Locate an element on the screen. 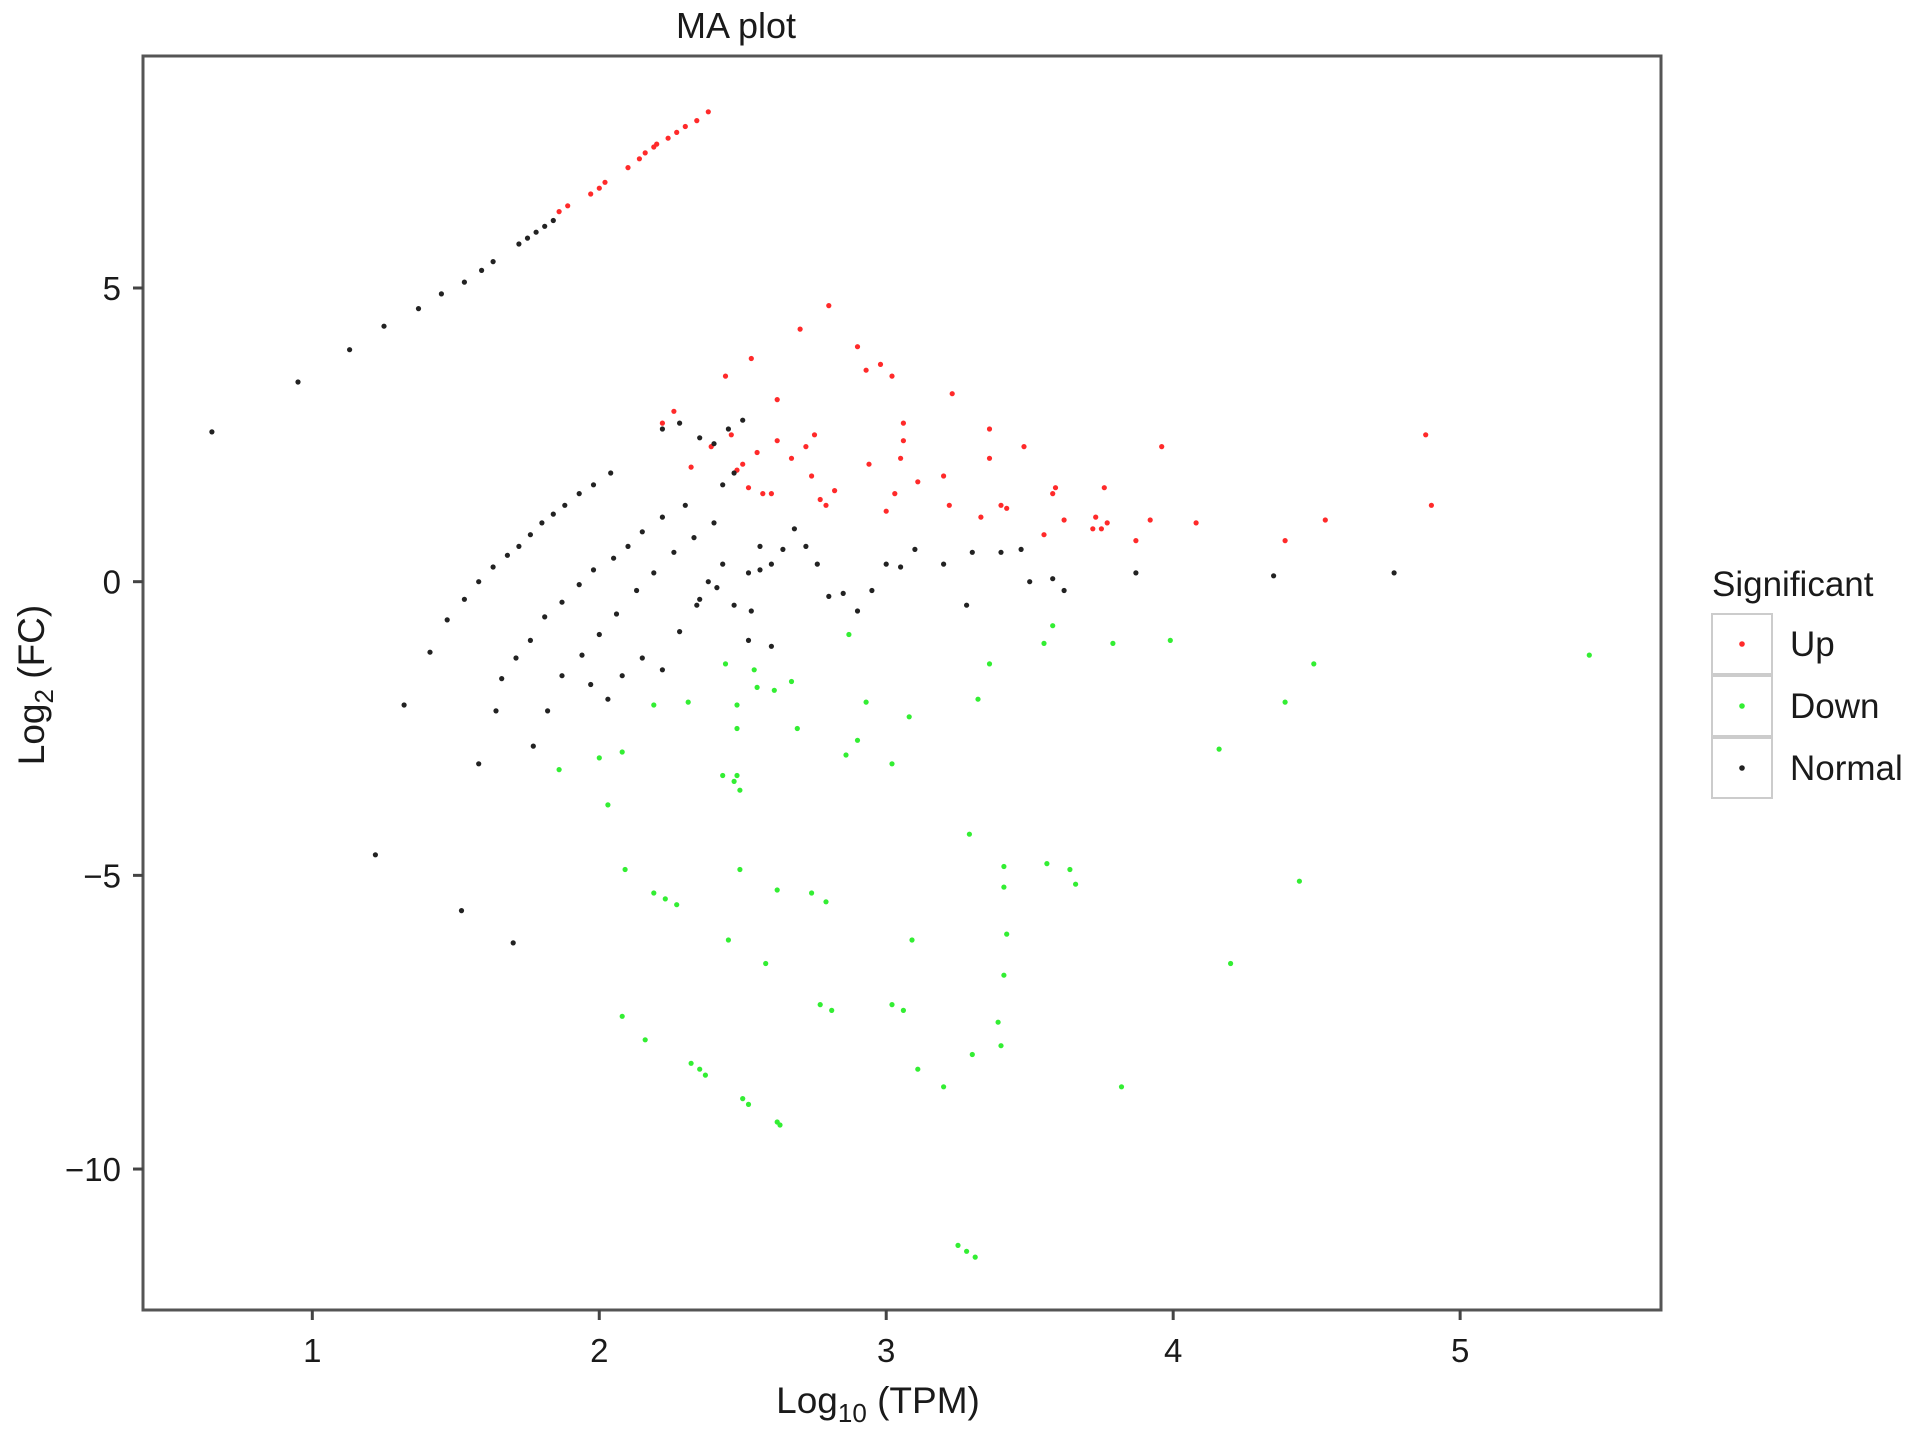  legend-marker is located at coordinates (1742, 706).